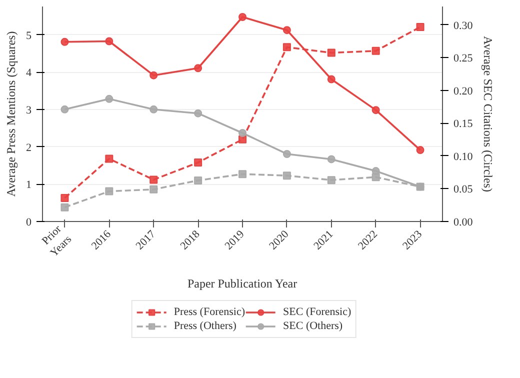 The width and height of the screenshot is (520, 378). Describe the element at coordinates (464, 190) in the screenshot. I see `y2-tick-label: 0.05` at that location.